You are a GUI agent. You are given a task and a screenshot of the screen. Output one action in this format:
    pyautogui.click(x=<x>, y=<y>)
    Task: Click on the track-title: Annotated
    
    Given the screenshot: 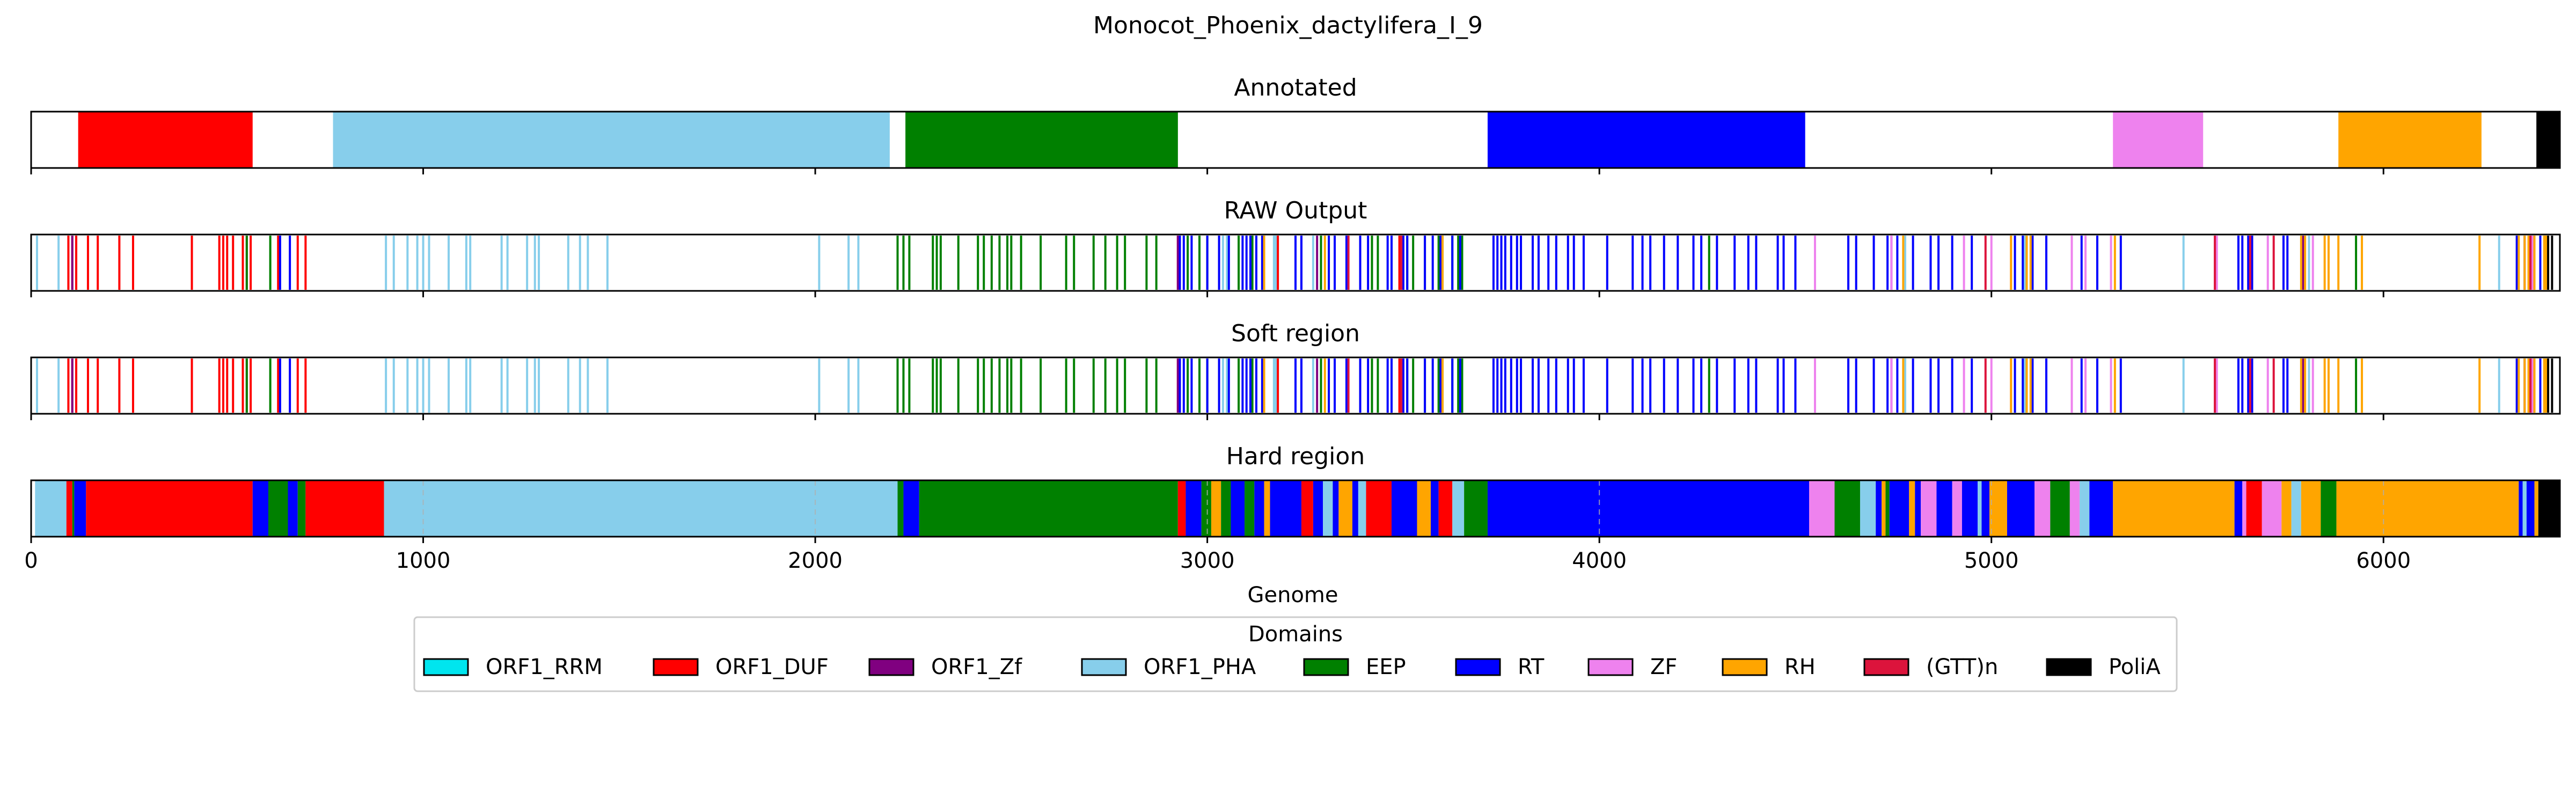 What is the action you would take?
    pyautogui.click(x=1295, y=87)
    